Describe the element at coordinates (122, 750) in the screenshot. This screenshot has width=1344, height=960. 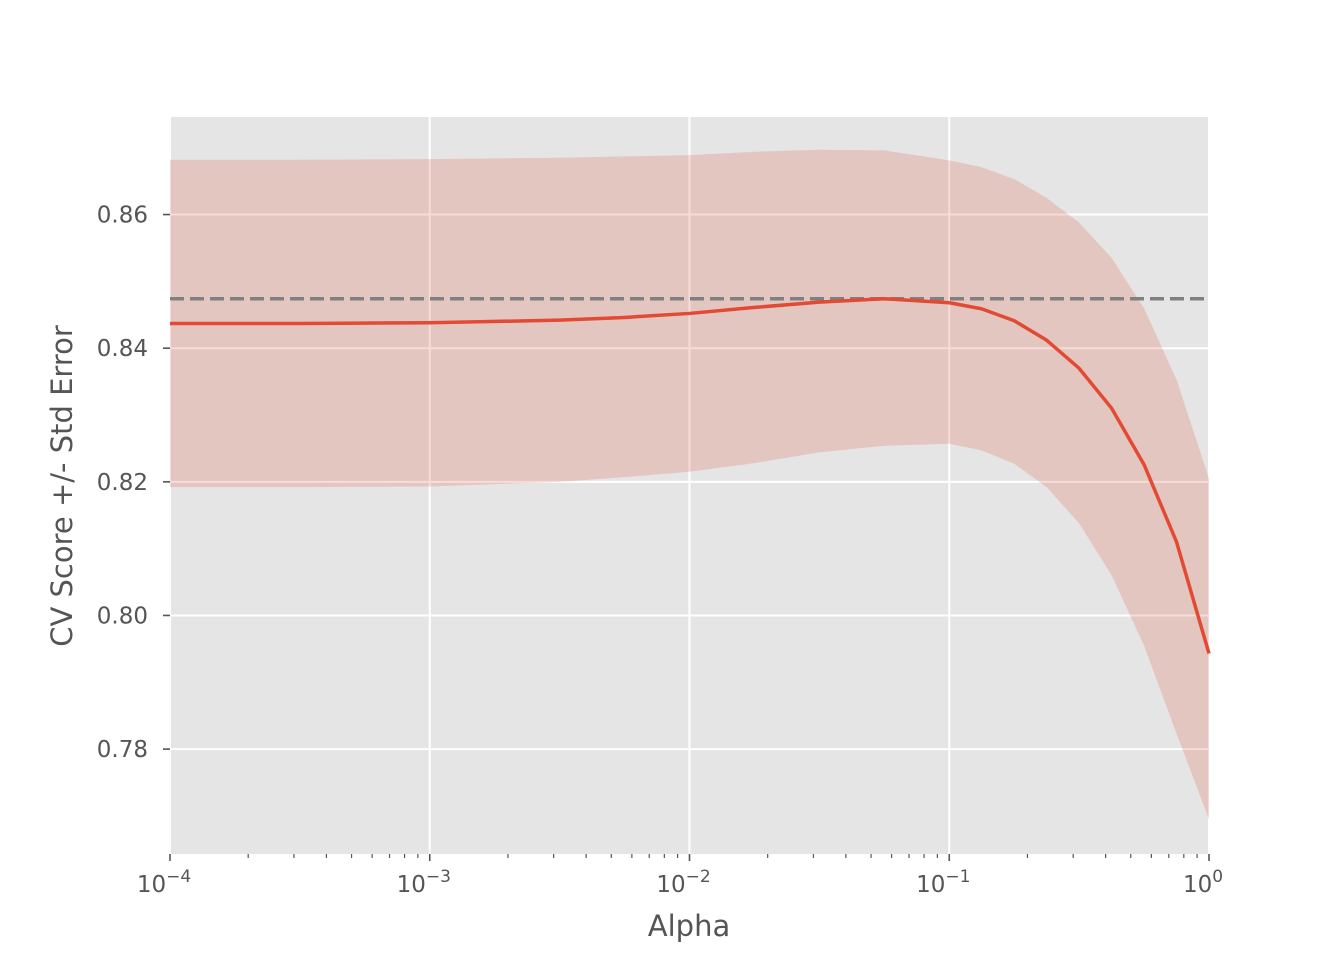
I see `y-tick-label: 0.78` at that location.